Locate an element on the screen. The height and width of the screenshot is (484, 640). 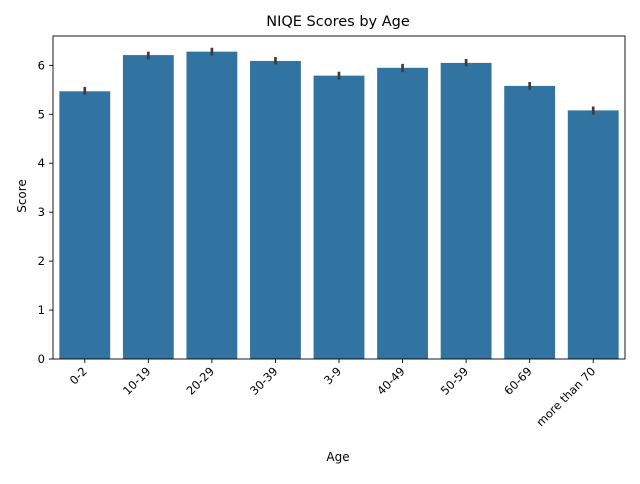
x-tick-label-8: more than 70 is located at coordinates (565, 396).